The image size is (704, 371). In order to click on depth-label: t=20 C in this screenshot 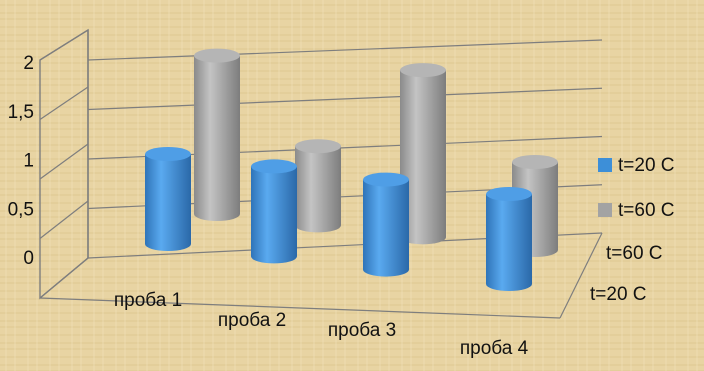, I will do `click(618, 294)`.